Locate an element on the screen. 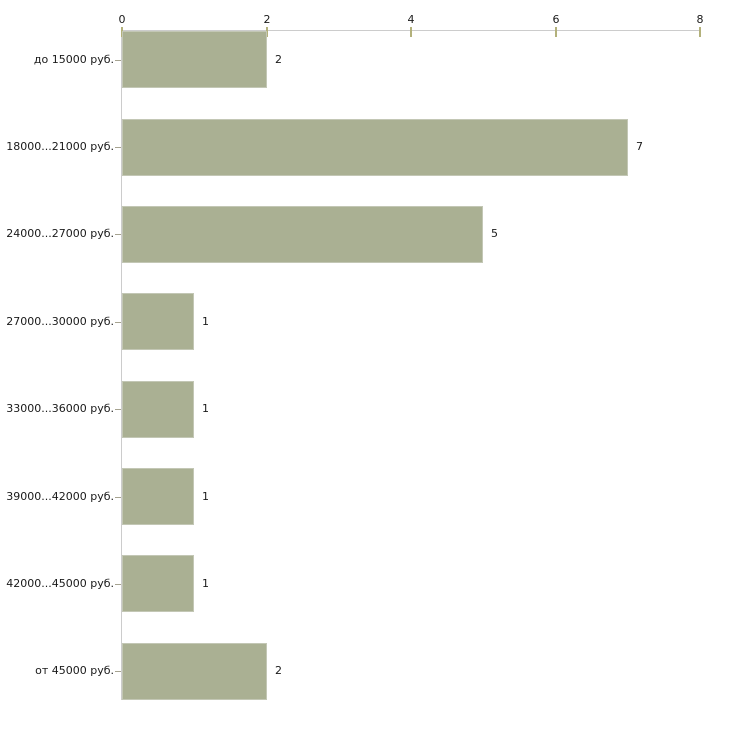 The width and height of the screenshot is (730, 730). category-label: до 15000 руб. is located at coordinates (73, 59).